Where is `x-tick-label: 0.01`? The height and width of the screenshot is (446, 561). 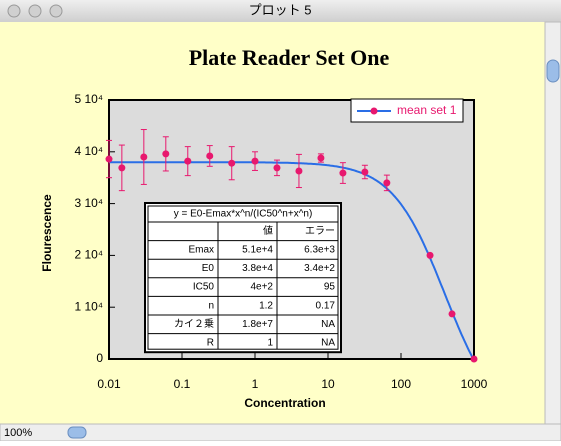 x-tick-label: 0.01 is located at coordinates (109, 384).